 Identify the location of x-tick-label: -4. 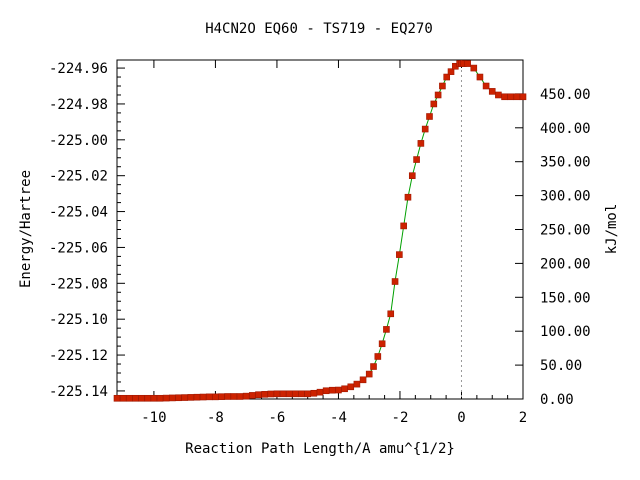
(338, 418).